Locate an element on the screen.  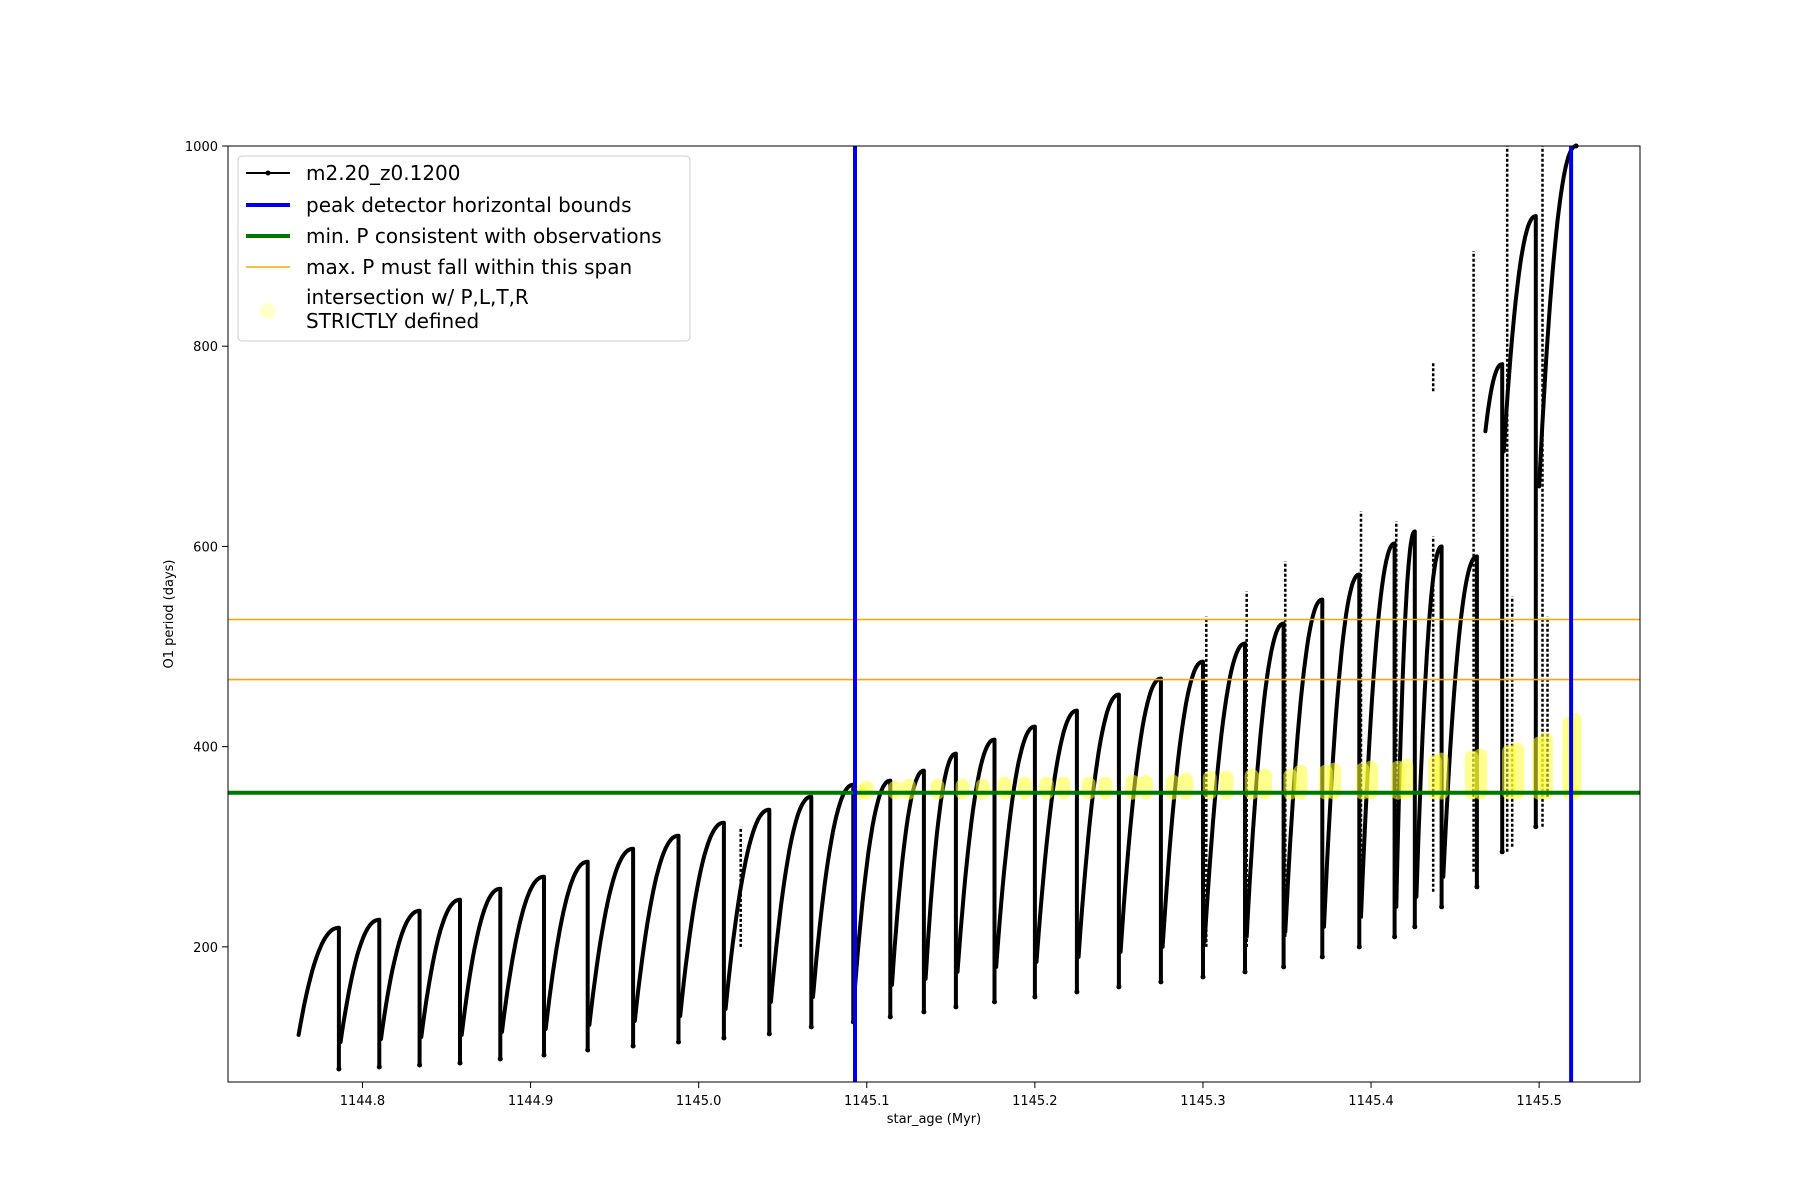
y-axis-label: O1 period (days) is located at coordinates (169, 613).